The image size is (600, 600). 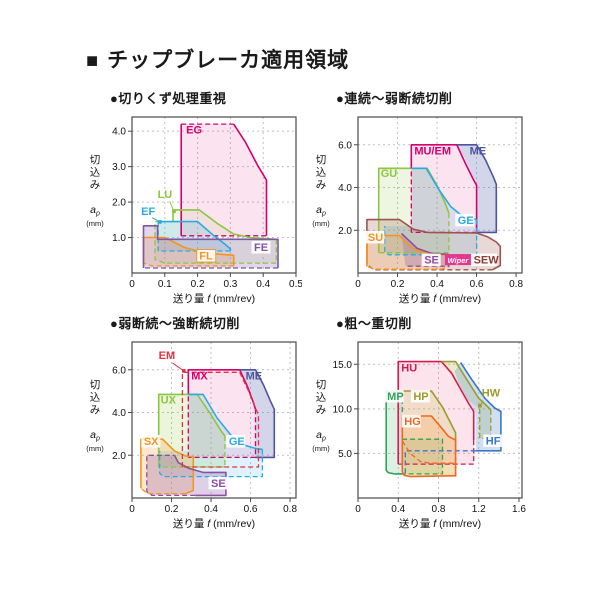 What do you see at coordinates (165, 195) in the screenshot?
I see `region-label-lu: LU` at bounding box center [165, 195].